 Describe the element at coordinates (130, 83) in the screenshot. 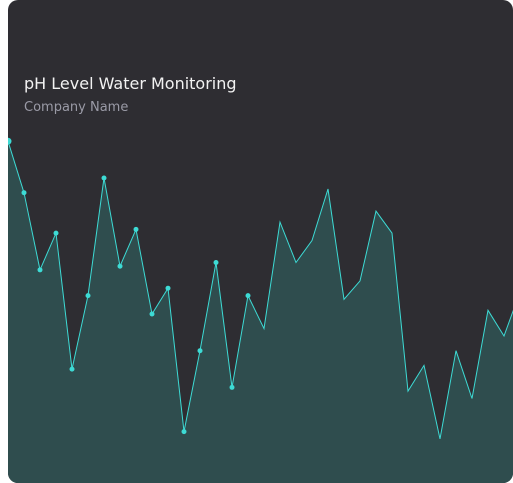

I see `chart-title: pH Level Water Monitoring` at that location.